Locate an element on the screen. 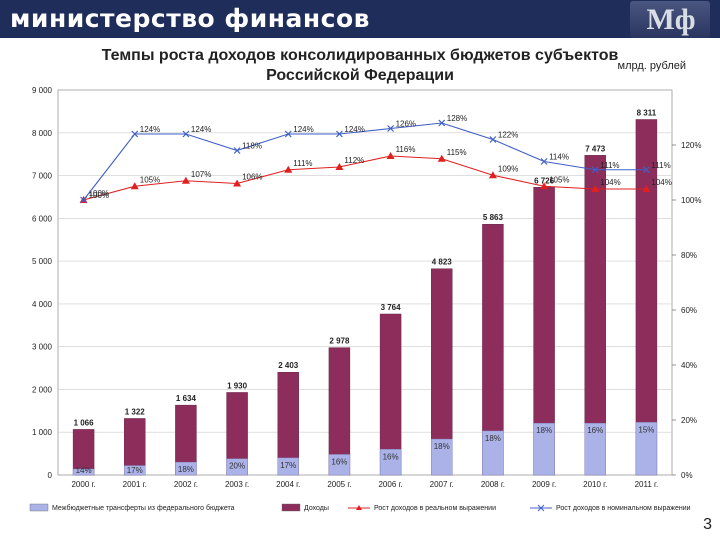 This screenshot has width=720, height=540. y-left-tick-label: 5 000 is located at coordinates (42, 261).